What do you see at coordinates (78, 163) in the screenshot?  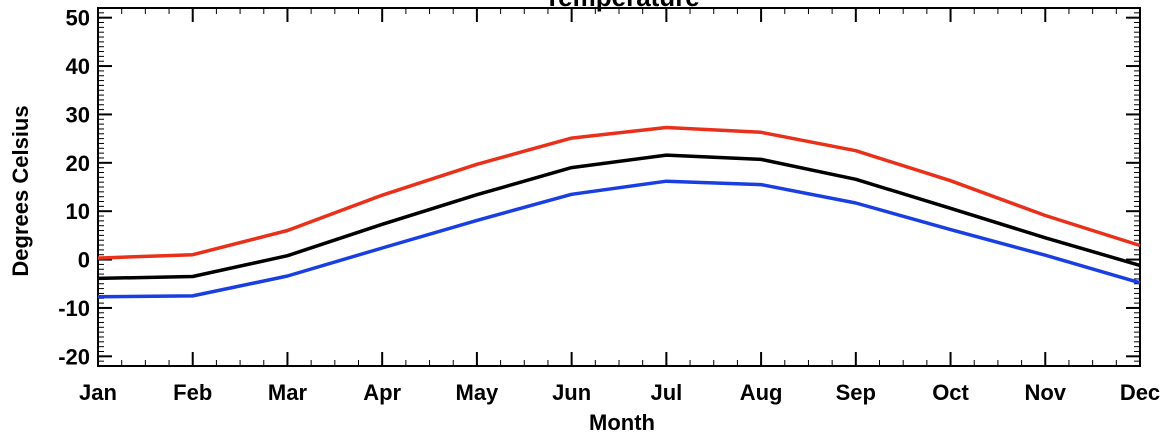 I see `y-tick-label: 20` at bounding box center [78, 163].